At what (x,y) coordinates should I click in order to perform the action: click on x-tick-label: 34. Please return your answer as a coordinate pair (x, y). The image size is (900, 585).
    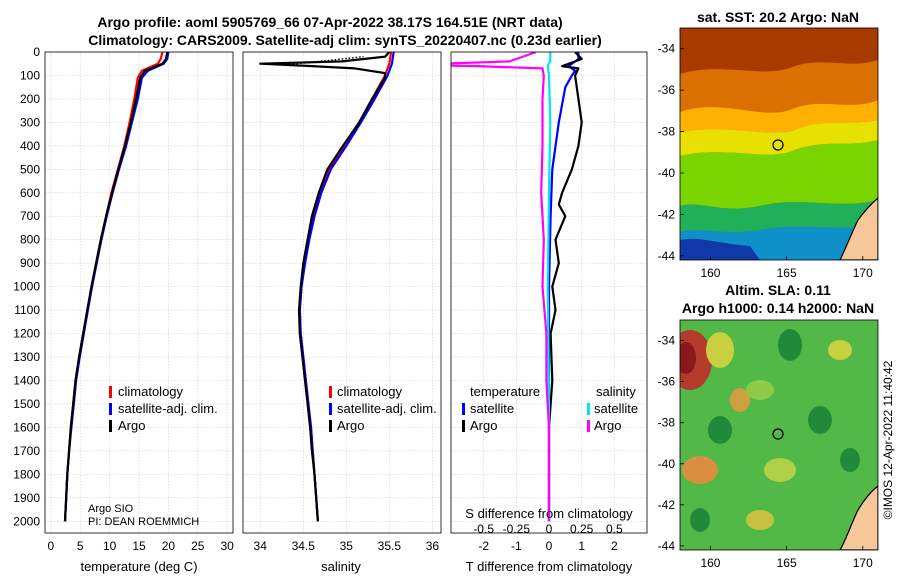
    Looking at the image, I should click on (261, 546).